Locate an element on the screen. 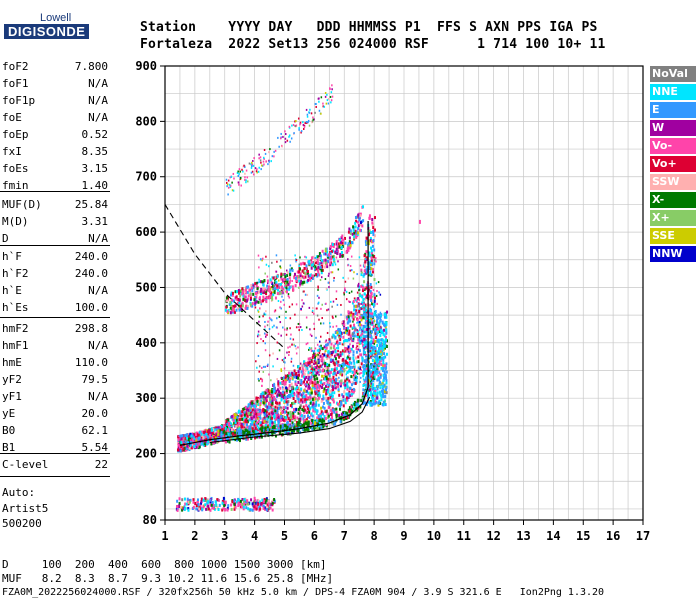 This screenshot has height=600, width=700. param-name: hmE is located at coordinates (12, 362).